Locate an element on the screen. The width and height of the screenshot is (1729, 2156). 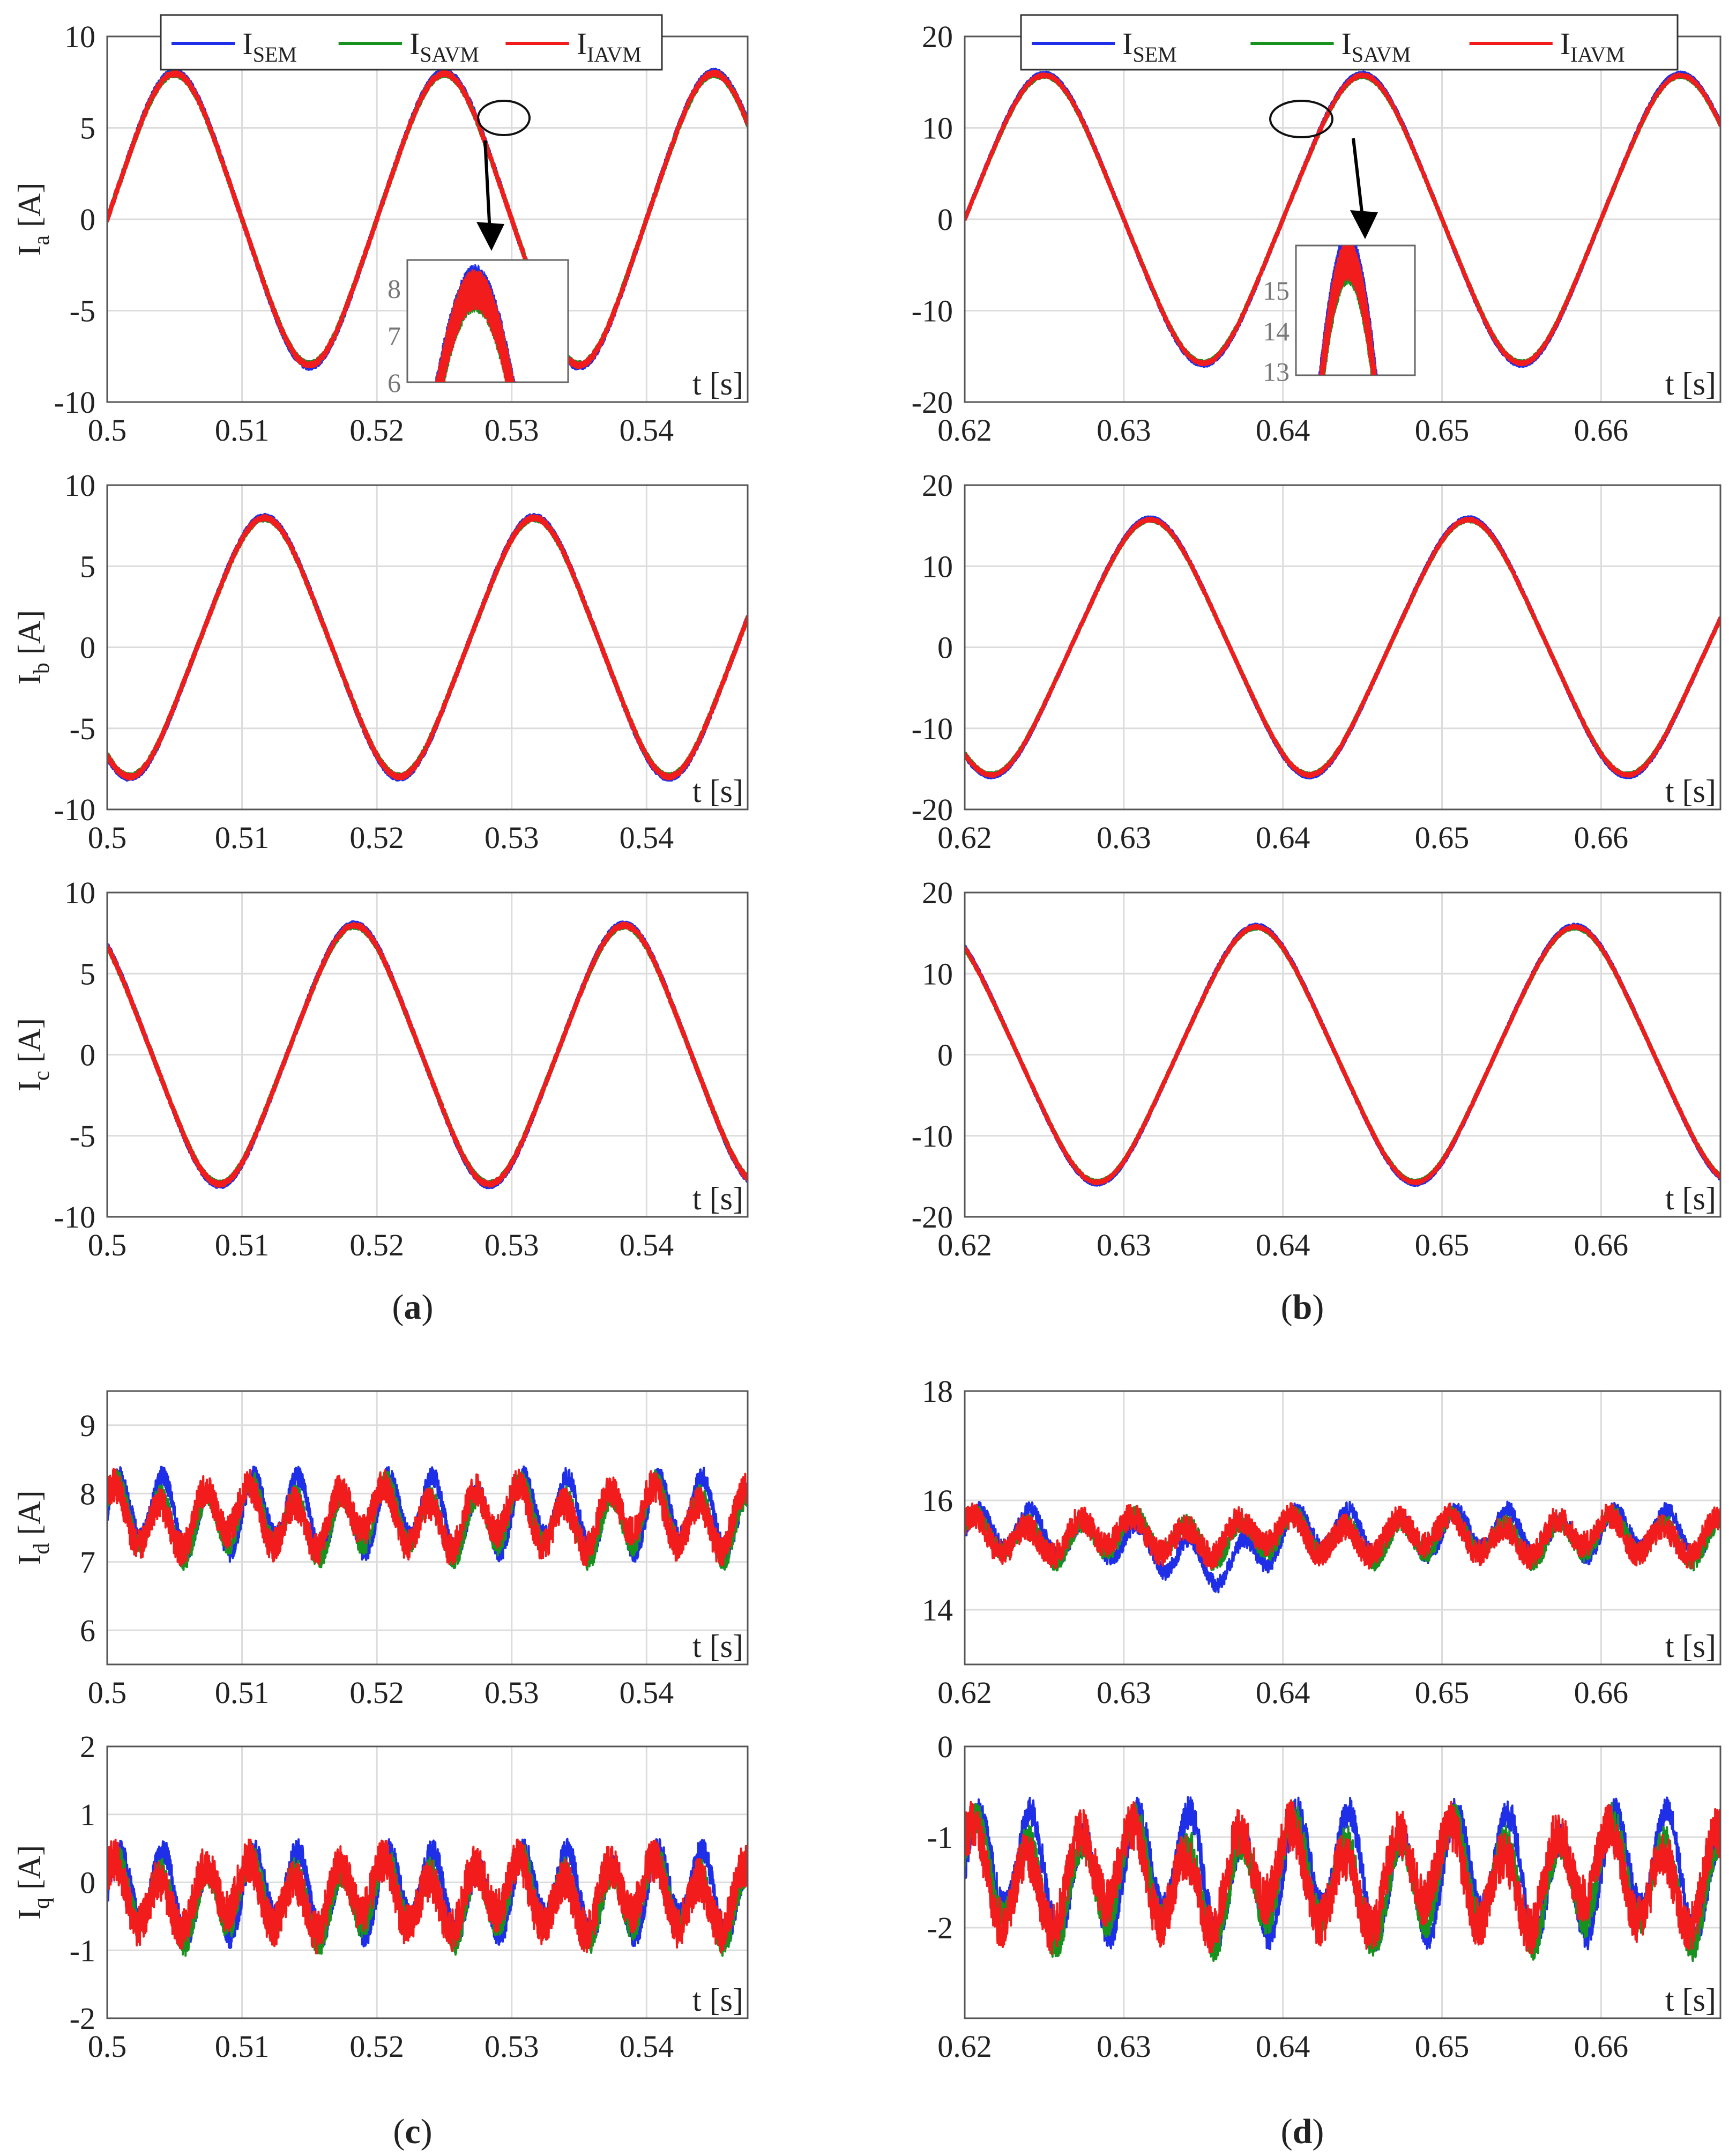
chart-a2: 0.5 0.51 0.52 0.53 0.54 10 5 0 -5 -10 t [s] Ib [A] is located at coordinates (380, 661).